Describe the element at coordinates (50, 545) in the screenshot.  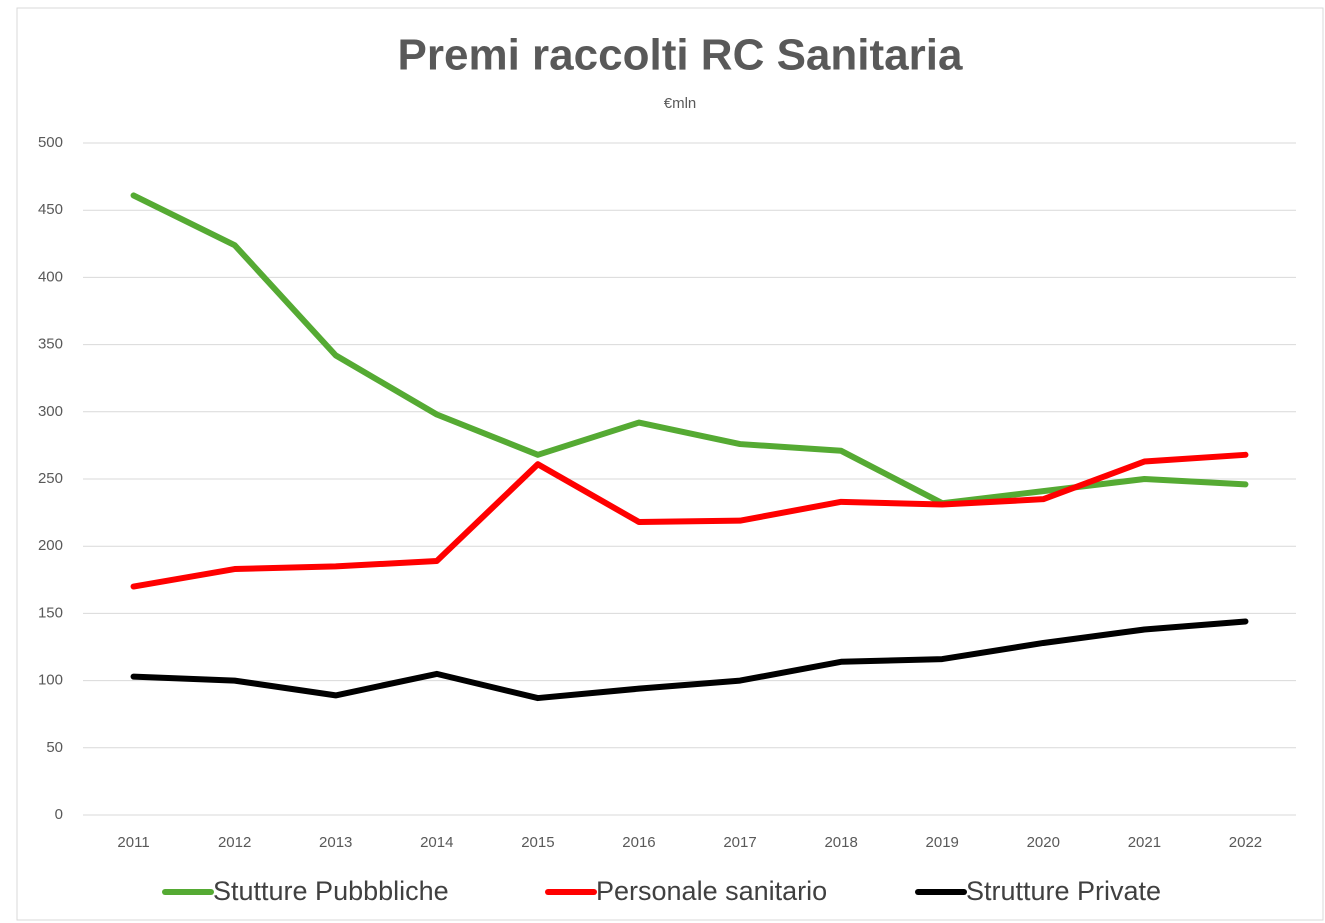
I see `y-tick-label: 200` at that location.